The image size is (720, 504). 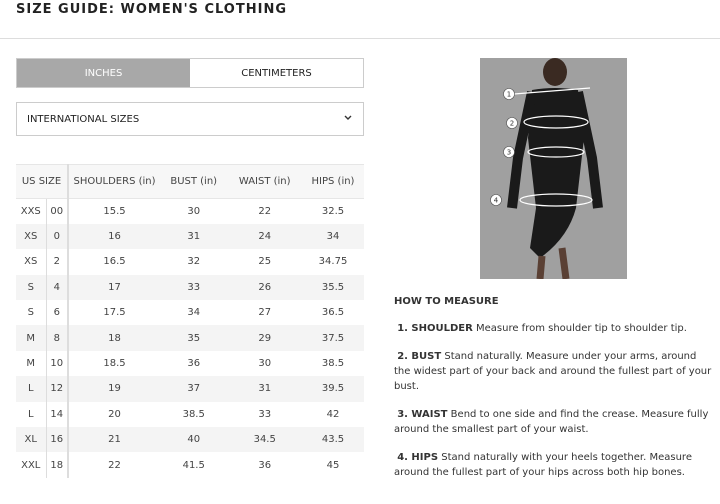 What do you see at coordinates (113, 363) in the screenshot?
I see `cell-shoulders: 18.5` at bounding box center [113, 363].